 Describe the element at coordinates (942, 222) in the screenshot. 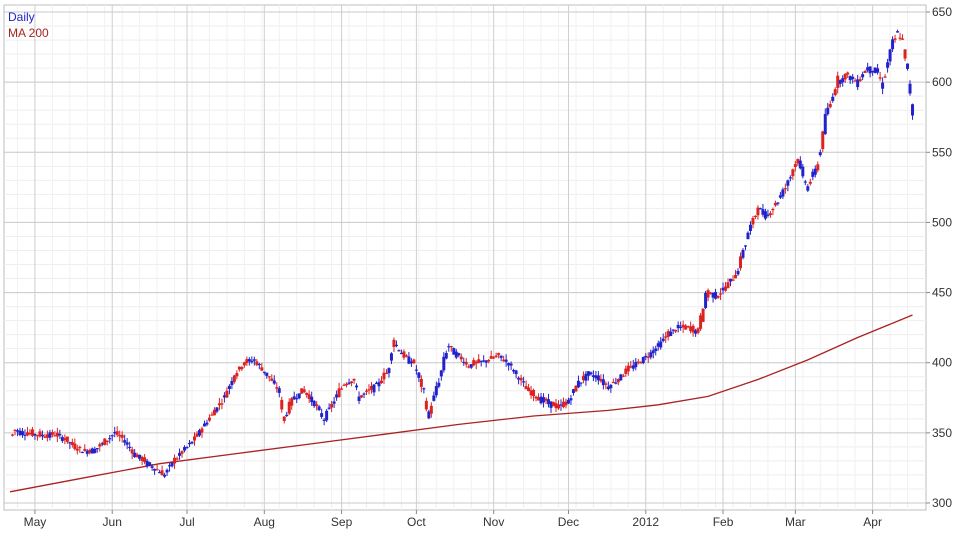

I see `y-tick-label: 500` at that location.